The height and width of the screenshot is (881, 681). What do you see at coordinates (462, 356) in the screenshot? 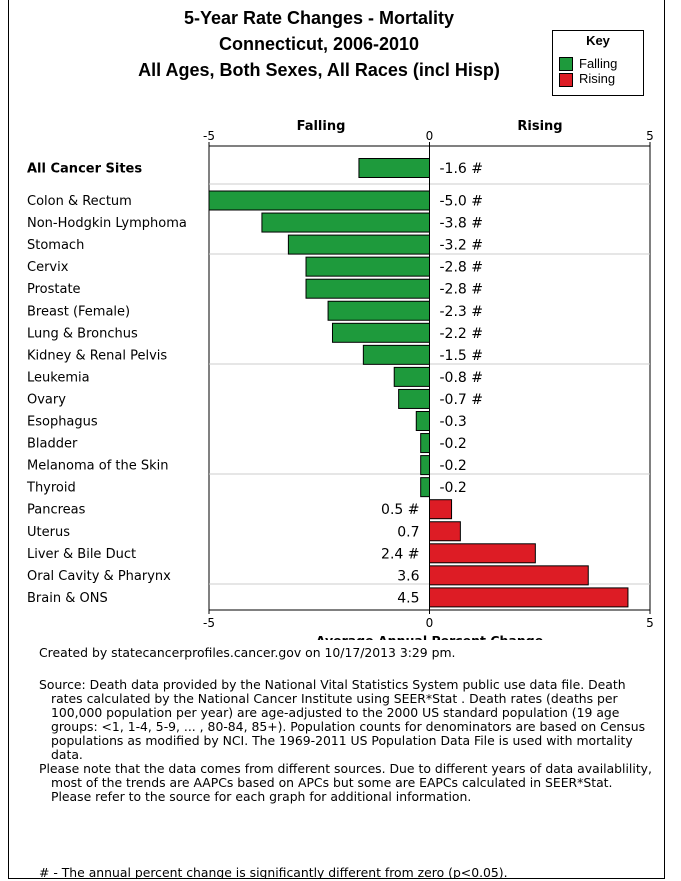
I see `value-label: -1.5 #` at bounding box center [462, 356].